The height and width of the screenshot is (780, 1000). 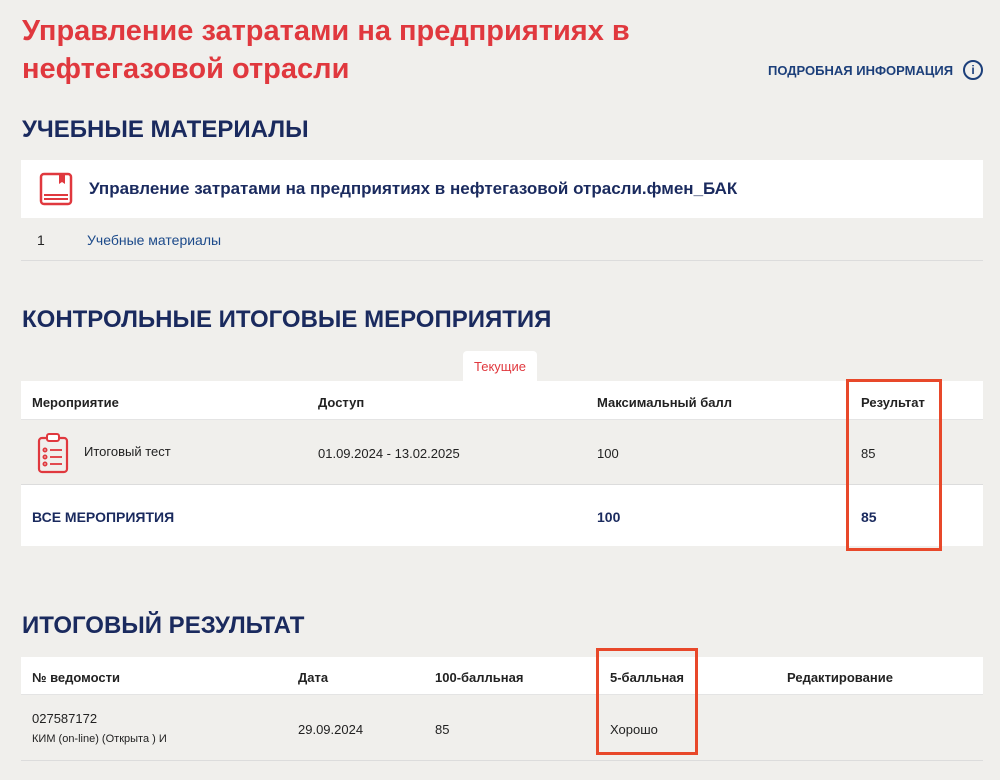 What do you see at coordinates (502, 515) in the screenshot?
I see `total-row: ВСЕ МЕРОПРИЯТИЯ 100 85` at bounding box center [502, 515].